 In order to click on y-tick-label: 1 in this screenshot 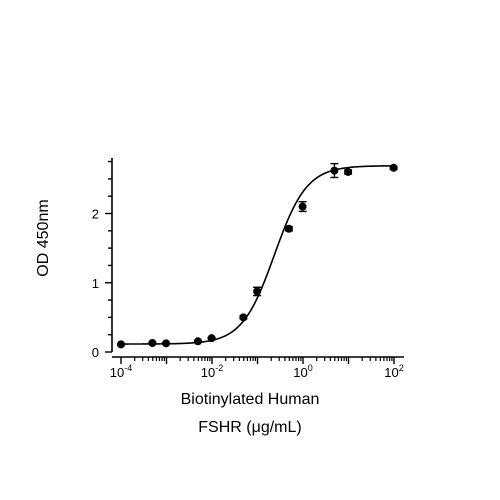, I will do `click(95, 283)`.